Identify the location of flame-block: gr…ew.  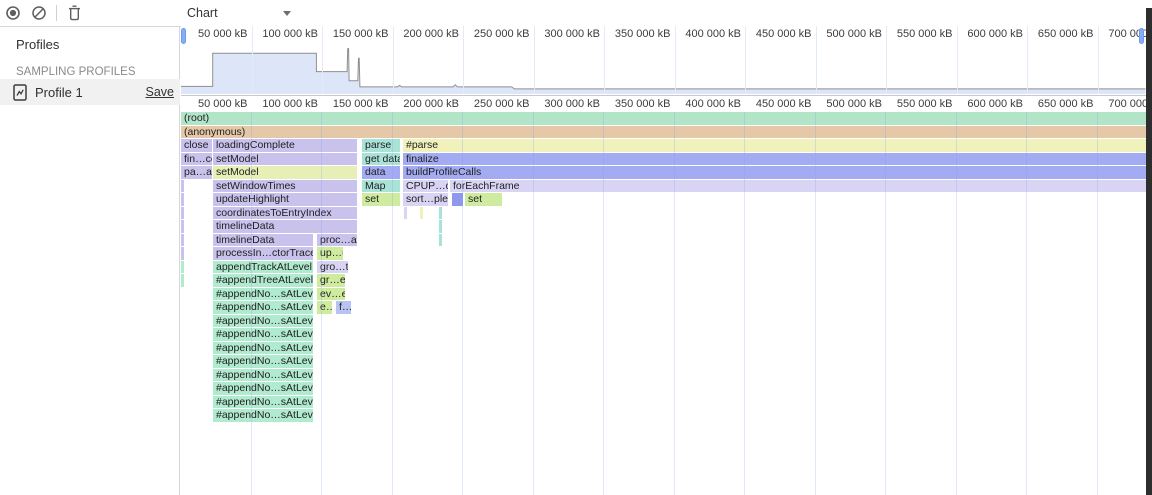
(331, 280).